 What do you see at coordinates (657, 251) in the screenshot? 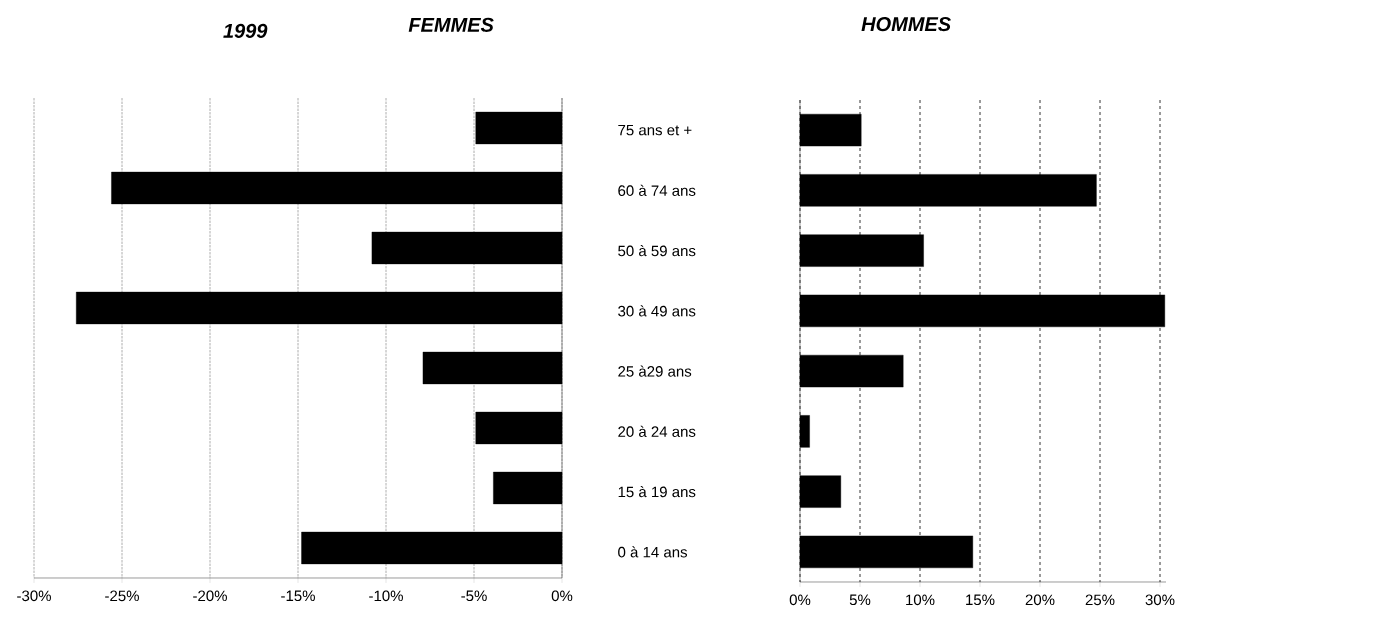
I see `y-tick-label: 50 à 59 ans` at bounding box center [657, 251].